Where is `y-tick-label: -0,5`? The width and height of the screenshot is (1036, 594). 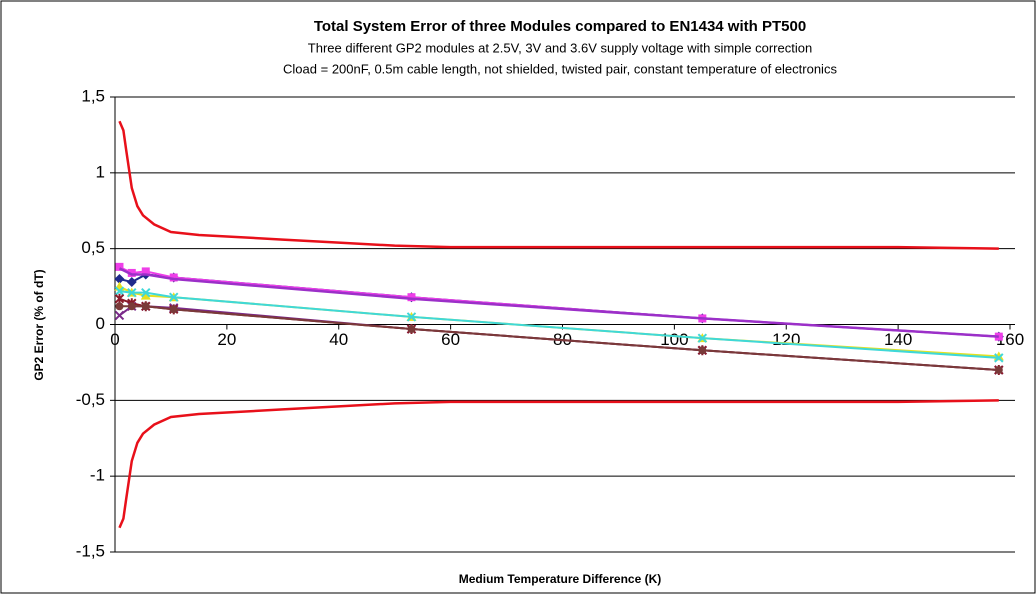
y-tick-label: -0,5 is located at coordinates (90, 399).